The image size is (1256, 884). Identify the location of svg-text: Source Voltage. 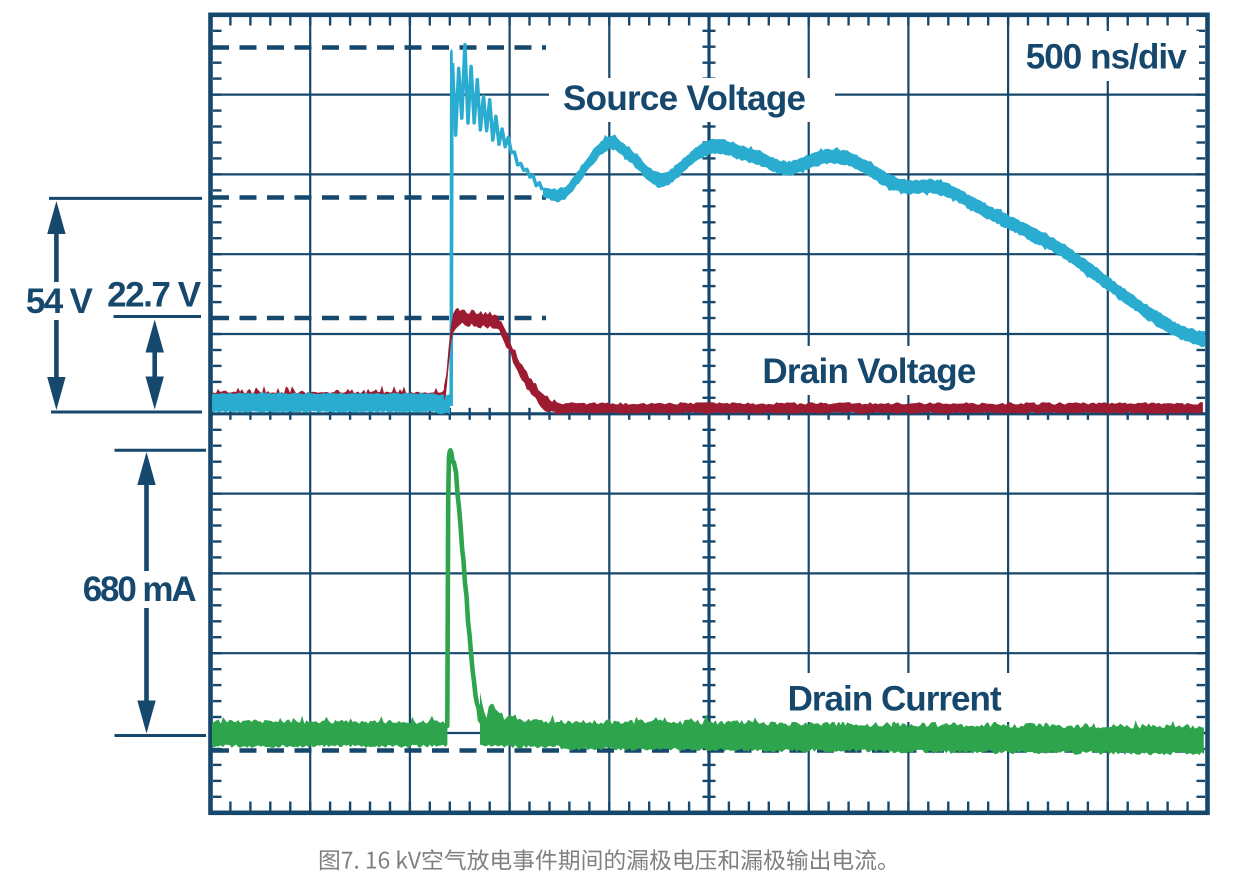
(684, 98).